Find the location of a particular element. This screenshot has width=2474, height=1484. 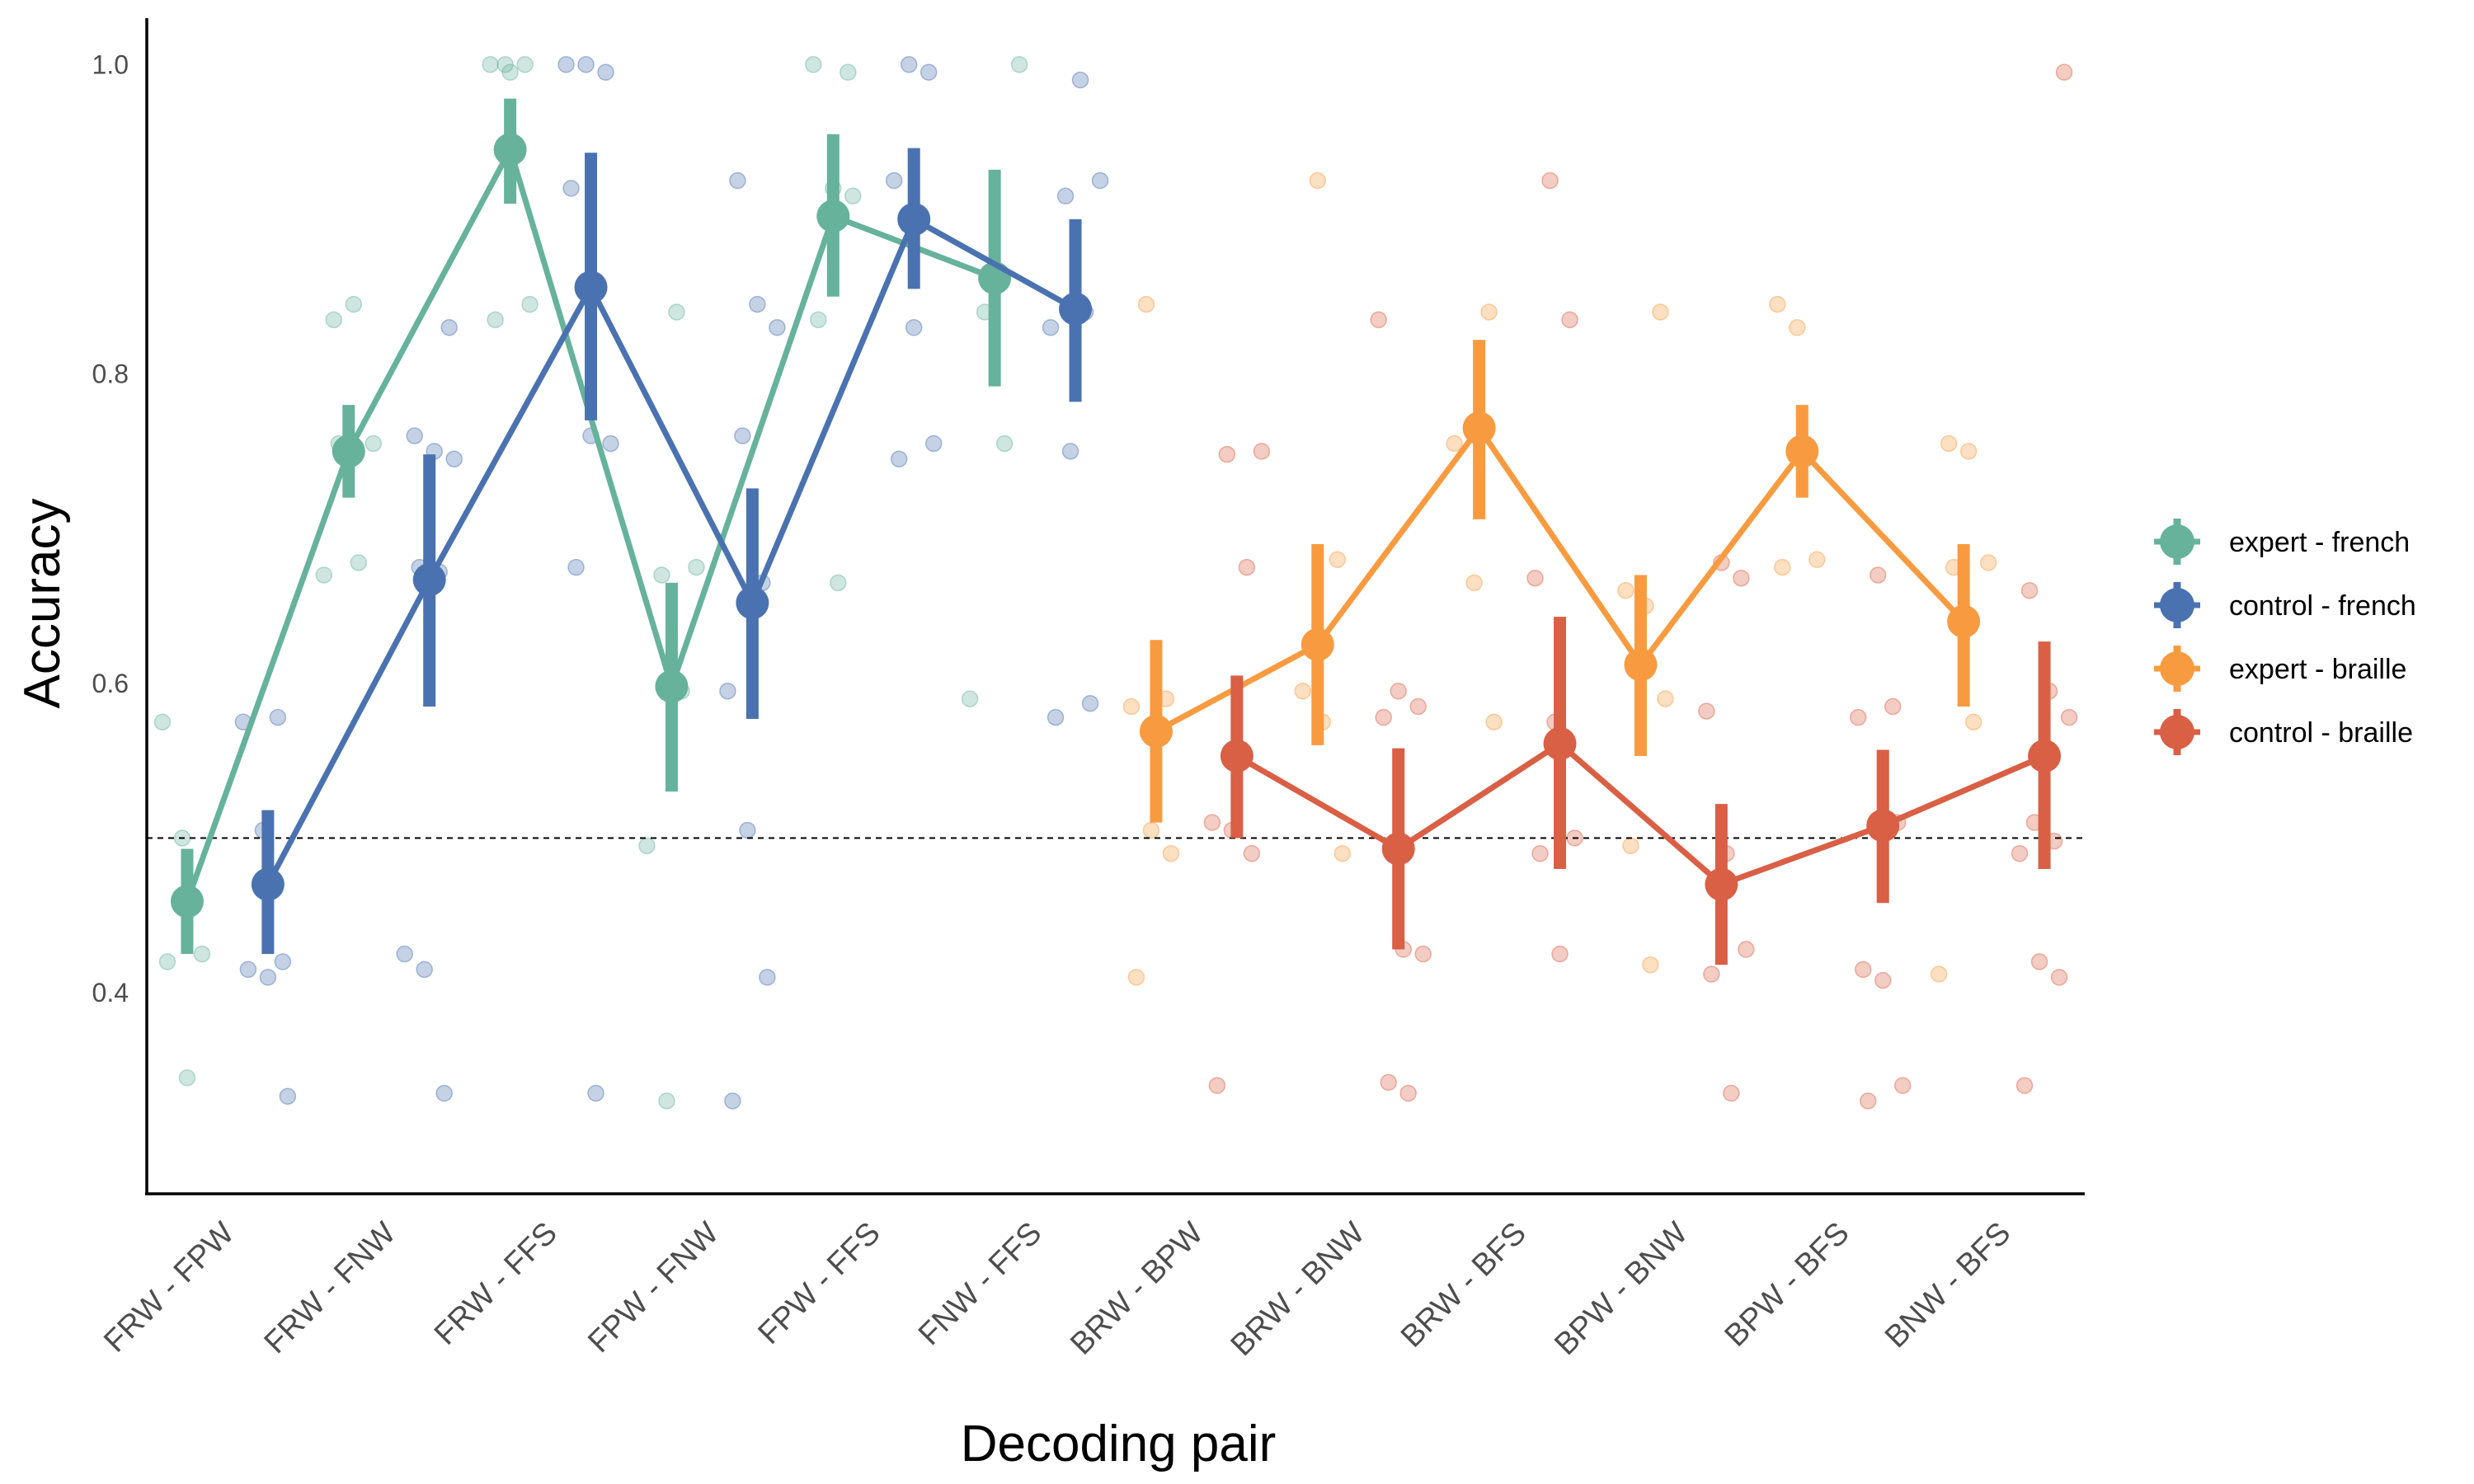

y-tick-label: 0.8 is located at coordinates (110, 374).